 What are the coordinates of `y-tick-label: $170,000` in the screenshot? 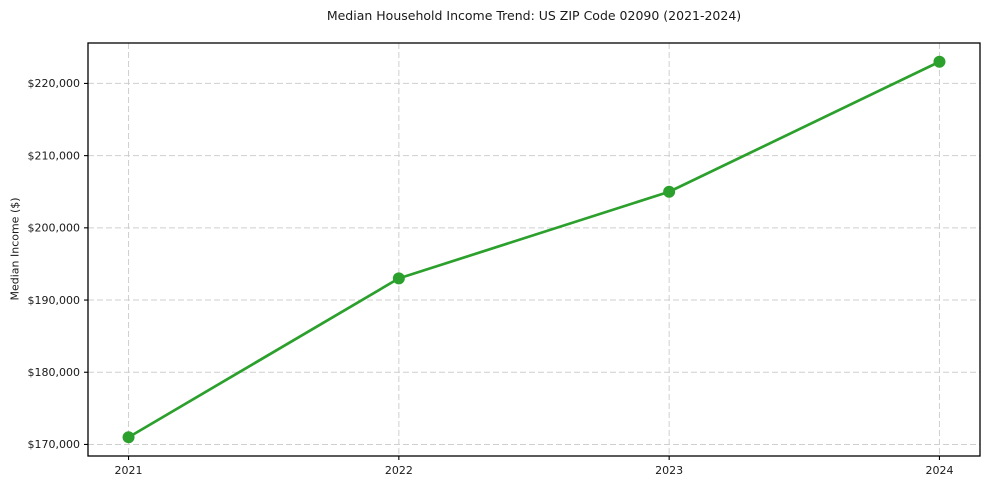 It's located at (54, 444).